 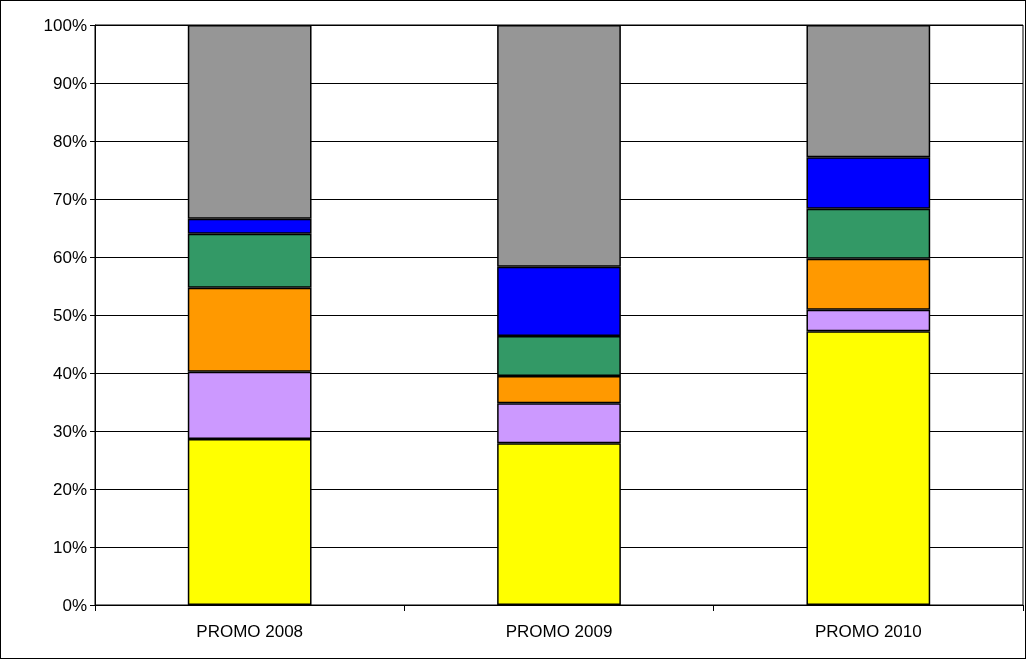 I want to click on y-tick-label: 30%, so click(x=69, y=431).